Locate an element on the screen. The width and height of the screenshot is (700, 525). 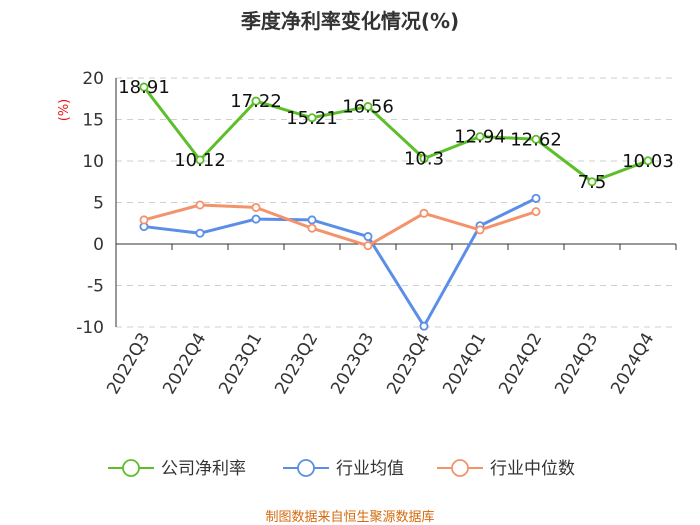
data-label: 10.03 is located at coordinates (648, 161).